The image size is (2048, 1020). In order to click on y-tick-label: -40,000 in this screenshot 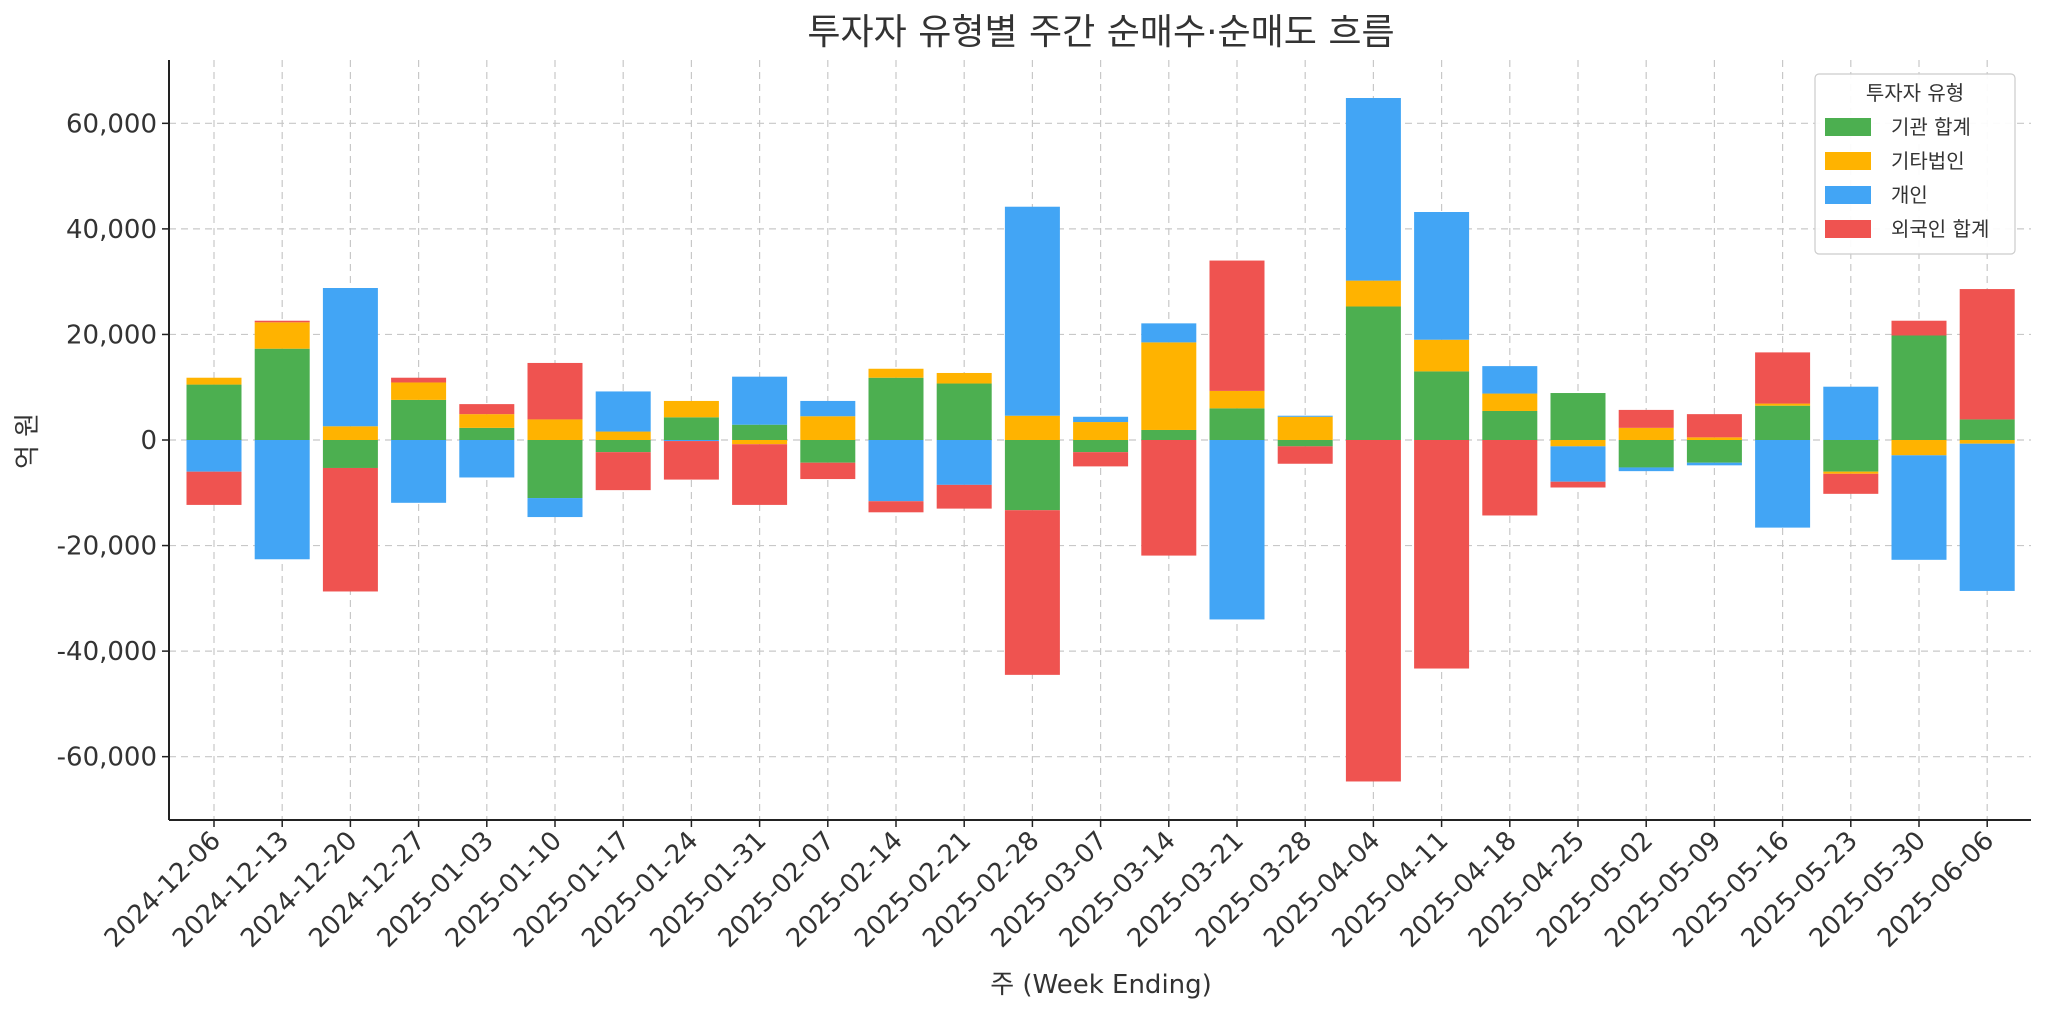, I will do `click(107, 652)`.